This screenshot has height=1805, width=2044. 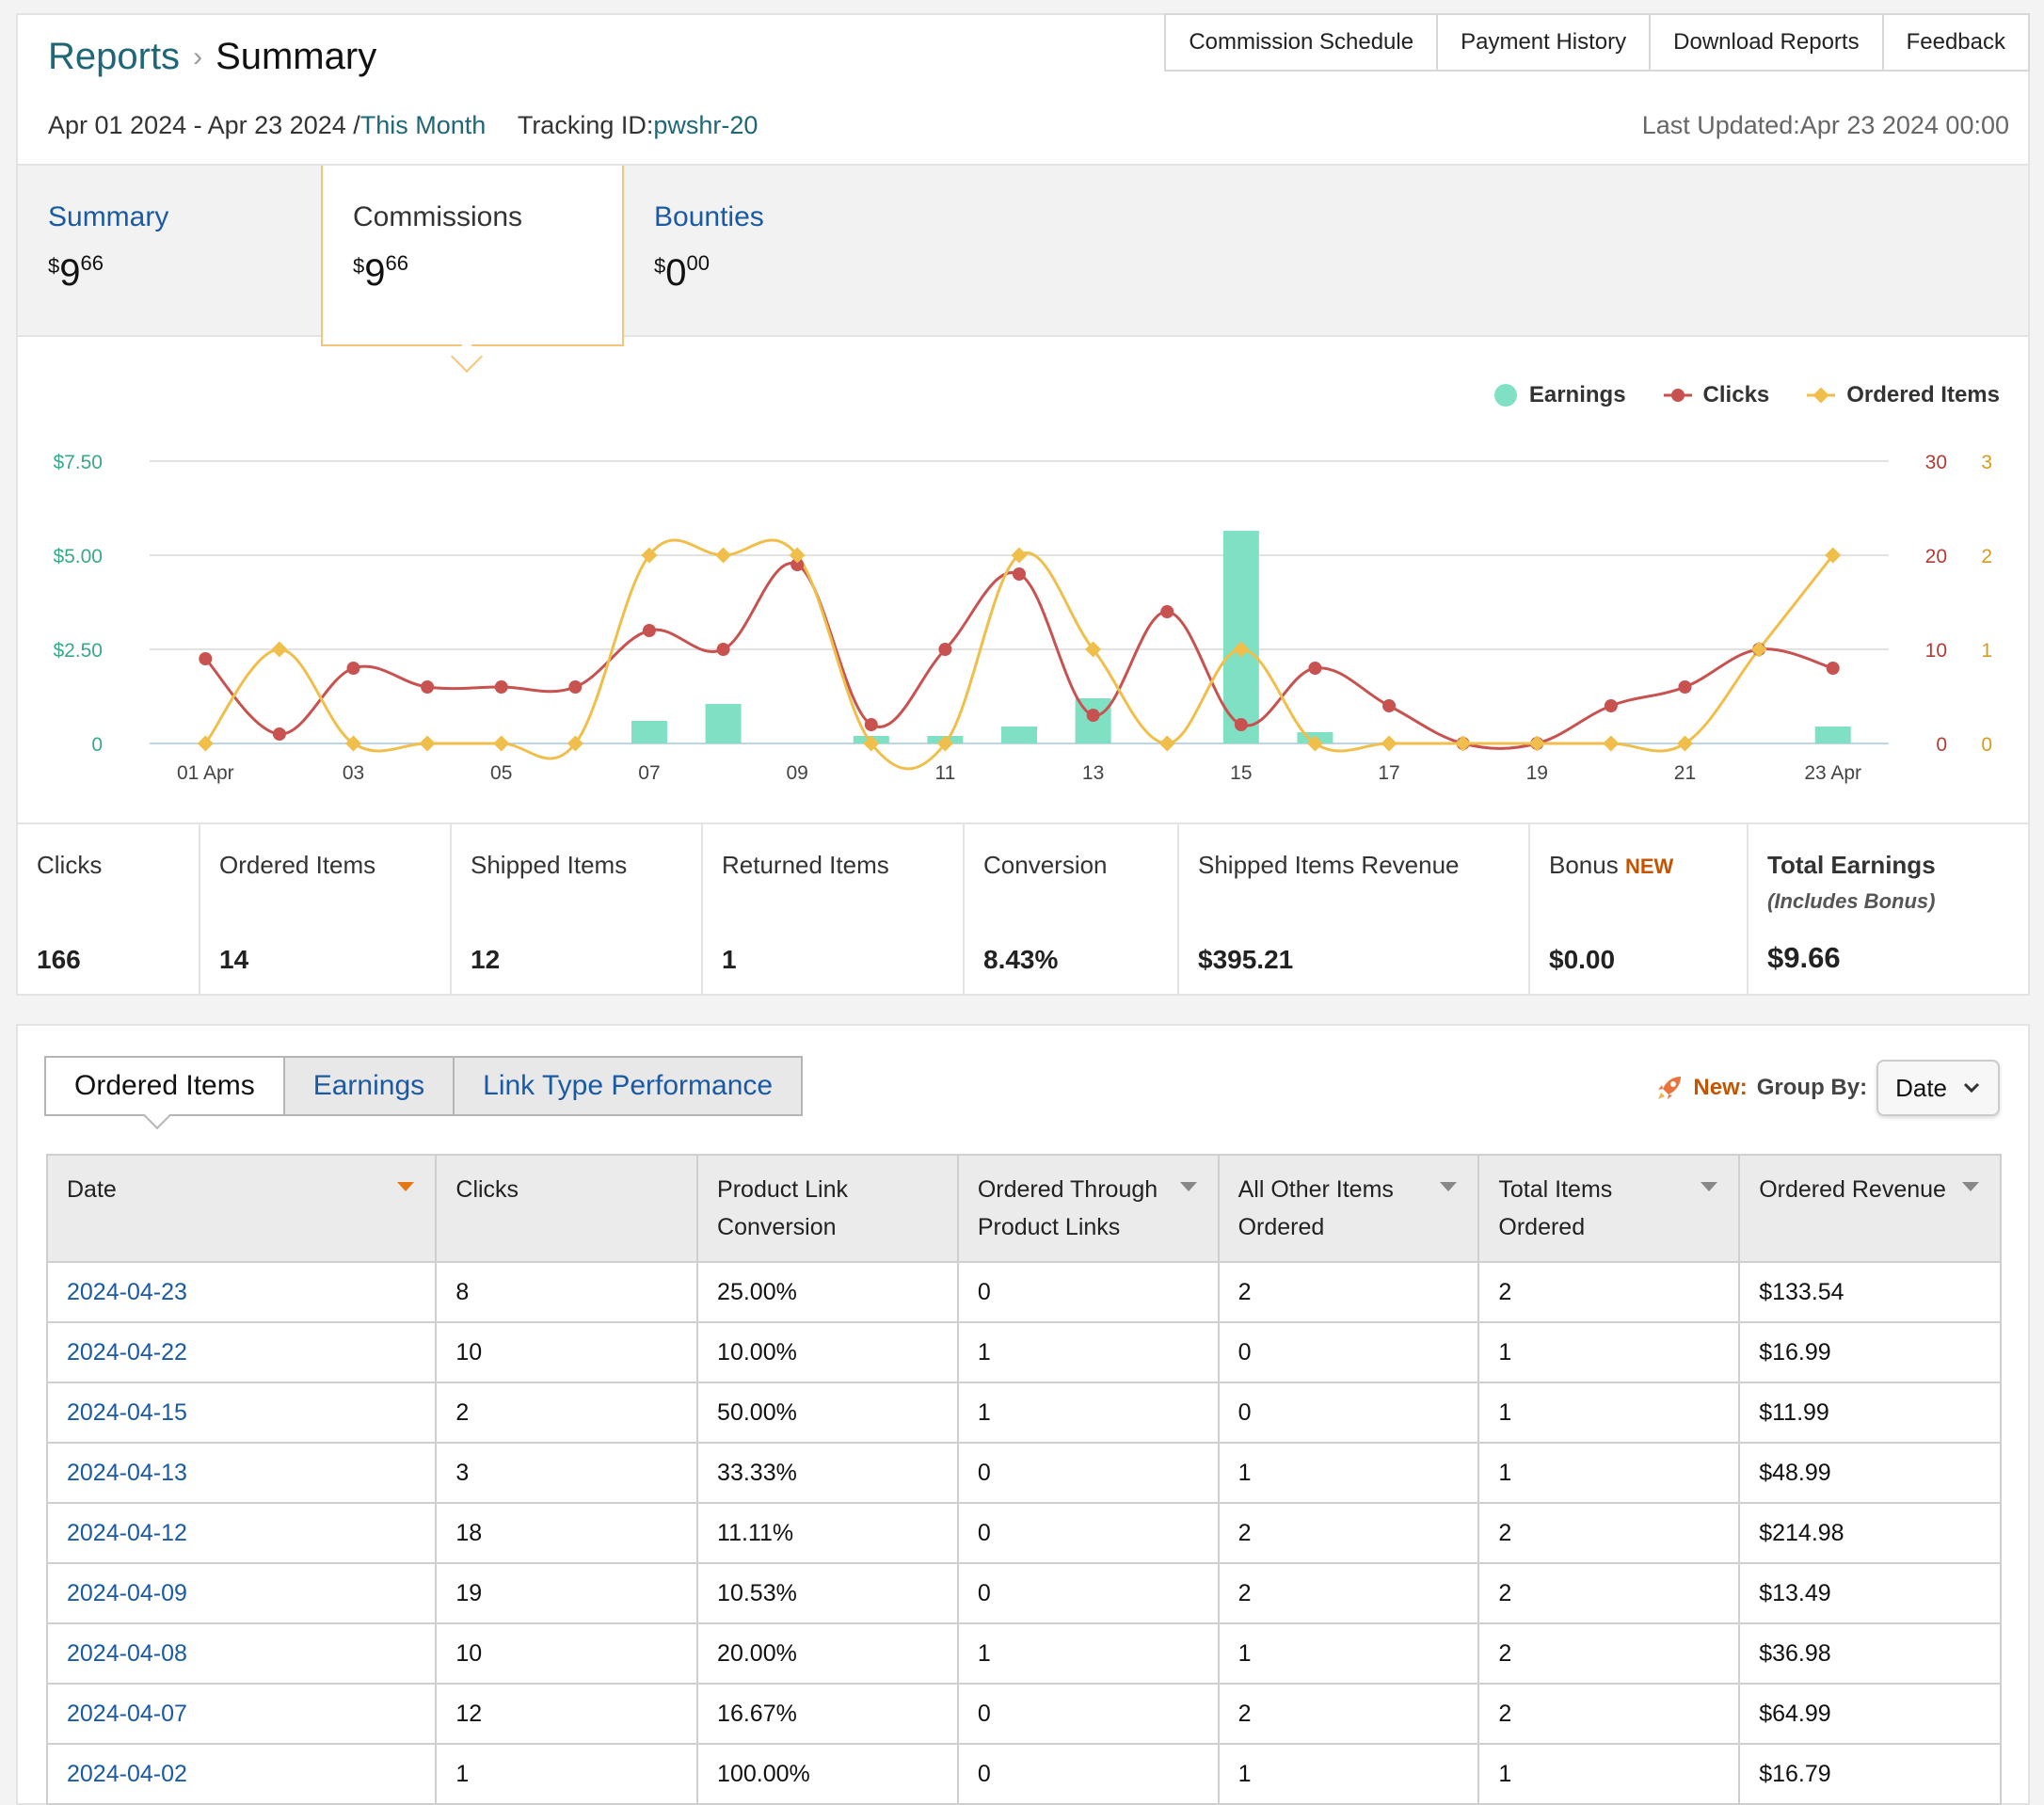 I want to click on legend-earnings: Earnings, so click(x=1559, y=395).